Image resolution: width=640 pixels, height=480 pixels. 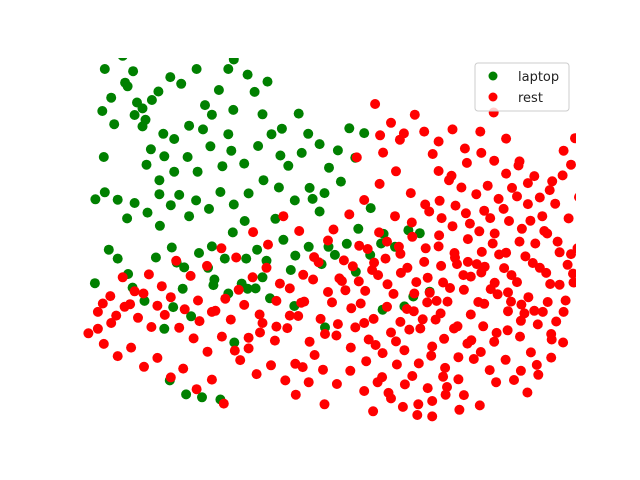 What do you see at coordinates (522, 87) in the screenshot?
I see `legend: laptop rest` at bounding box center [522, 87].